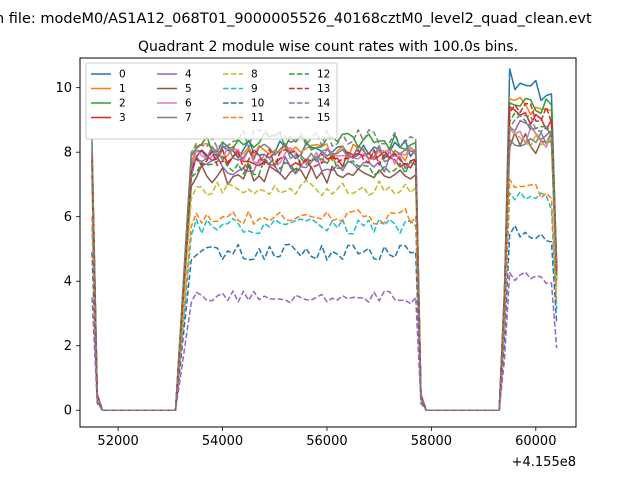  Describe the element at coordinates (117, 441) in the screenshot. I see `x-tick-label: 52000` at that location.